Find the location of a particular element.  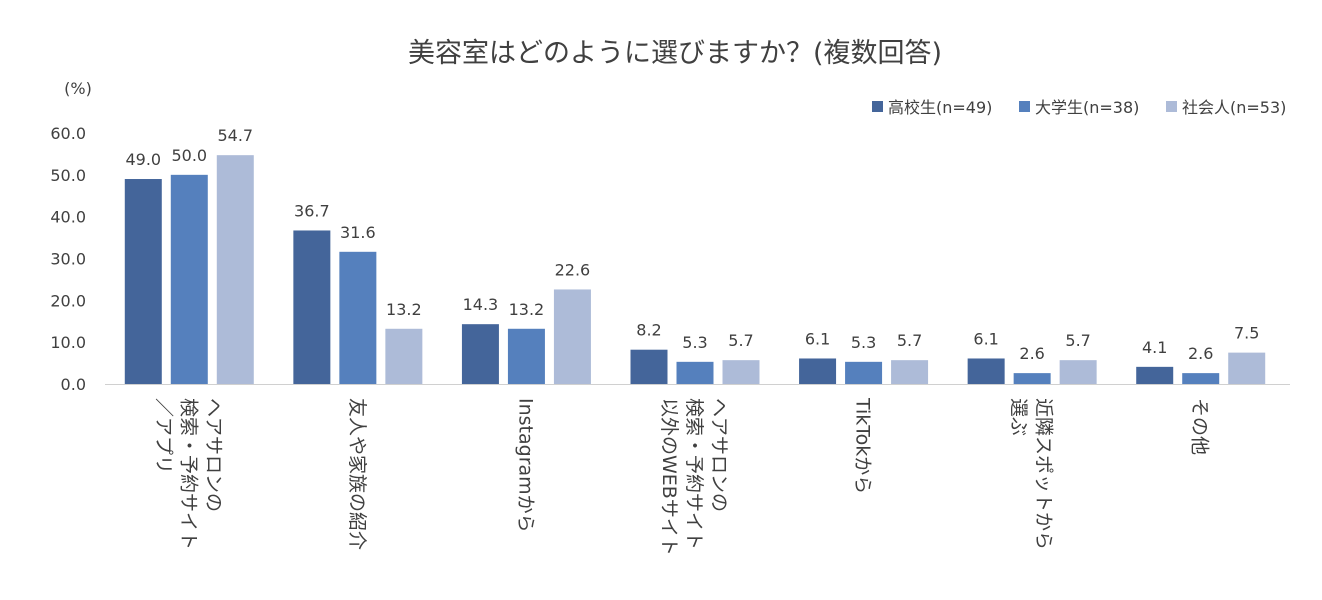

category-label: TikTokから is located at coordinates (863, 445).